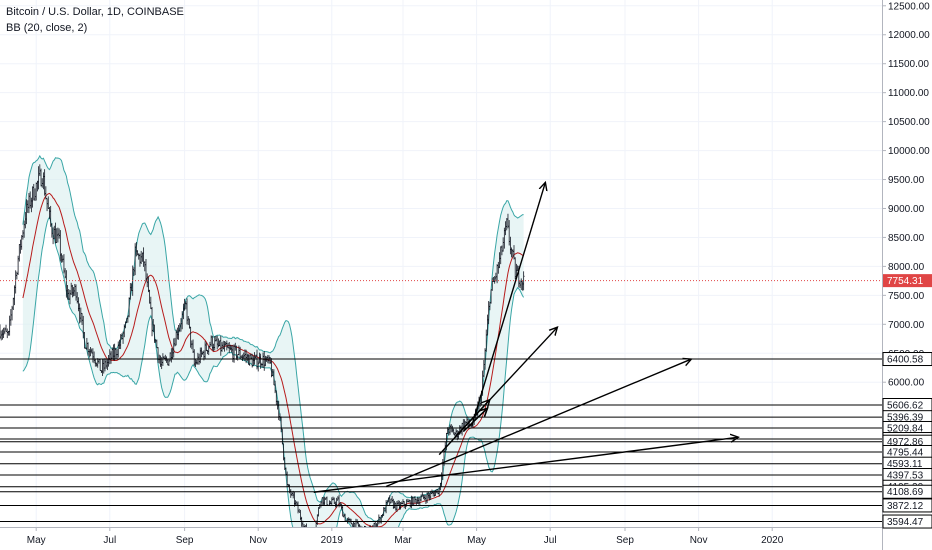 The height and width of the screenshot is (550, 932). What do you see at coordinates (909, 35) in the screenshot?
I see `price-tick-label: 12000.00` at bounding box center [909, 35].